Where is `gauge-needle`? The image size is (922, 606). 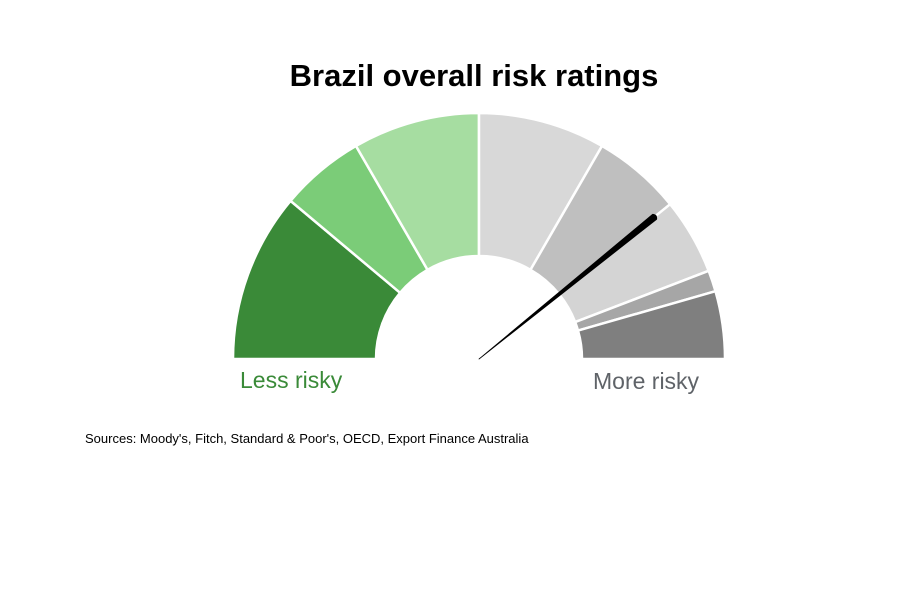
gauge-needle is located at coordinates (568, 286).